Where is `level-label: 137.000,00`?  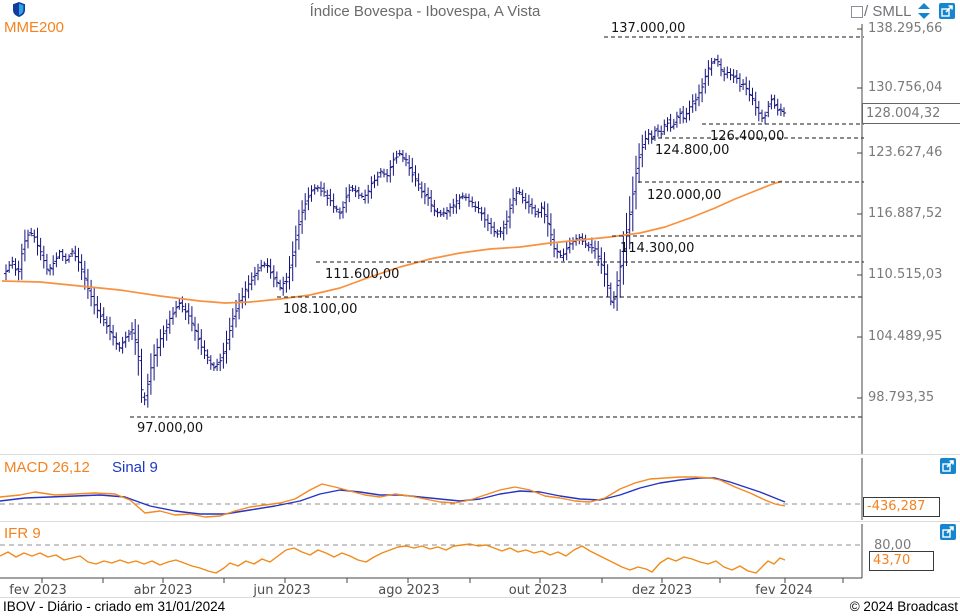
level-label: 137.000,00 is located at coordinates (648, 28).